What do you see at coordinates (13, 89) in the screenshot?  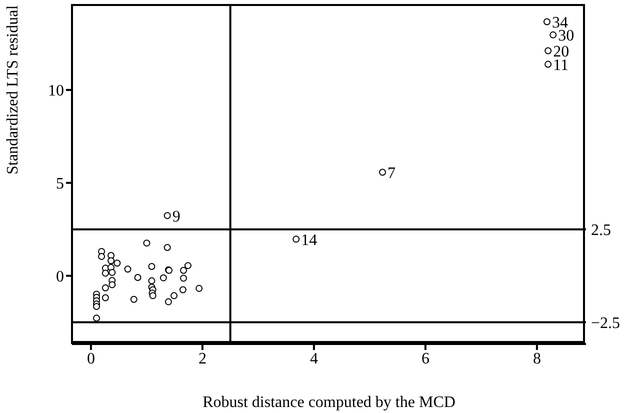 I see `y-axis-title: Standardized LTS residual` at bounding box center [13, 89].